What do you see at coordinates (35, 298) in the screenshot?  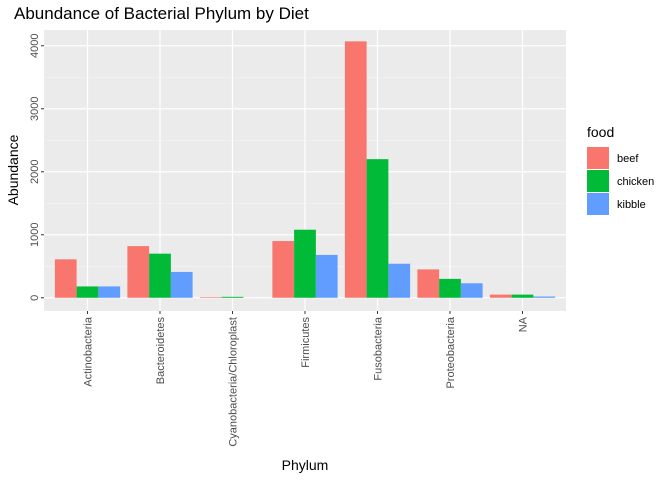 I see `y-tick-label: 0` at bounding box center [35, 298].